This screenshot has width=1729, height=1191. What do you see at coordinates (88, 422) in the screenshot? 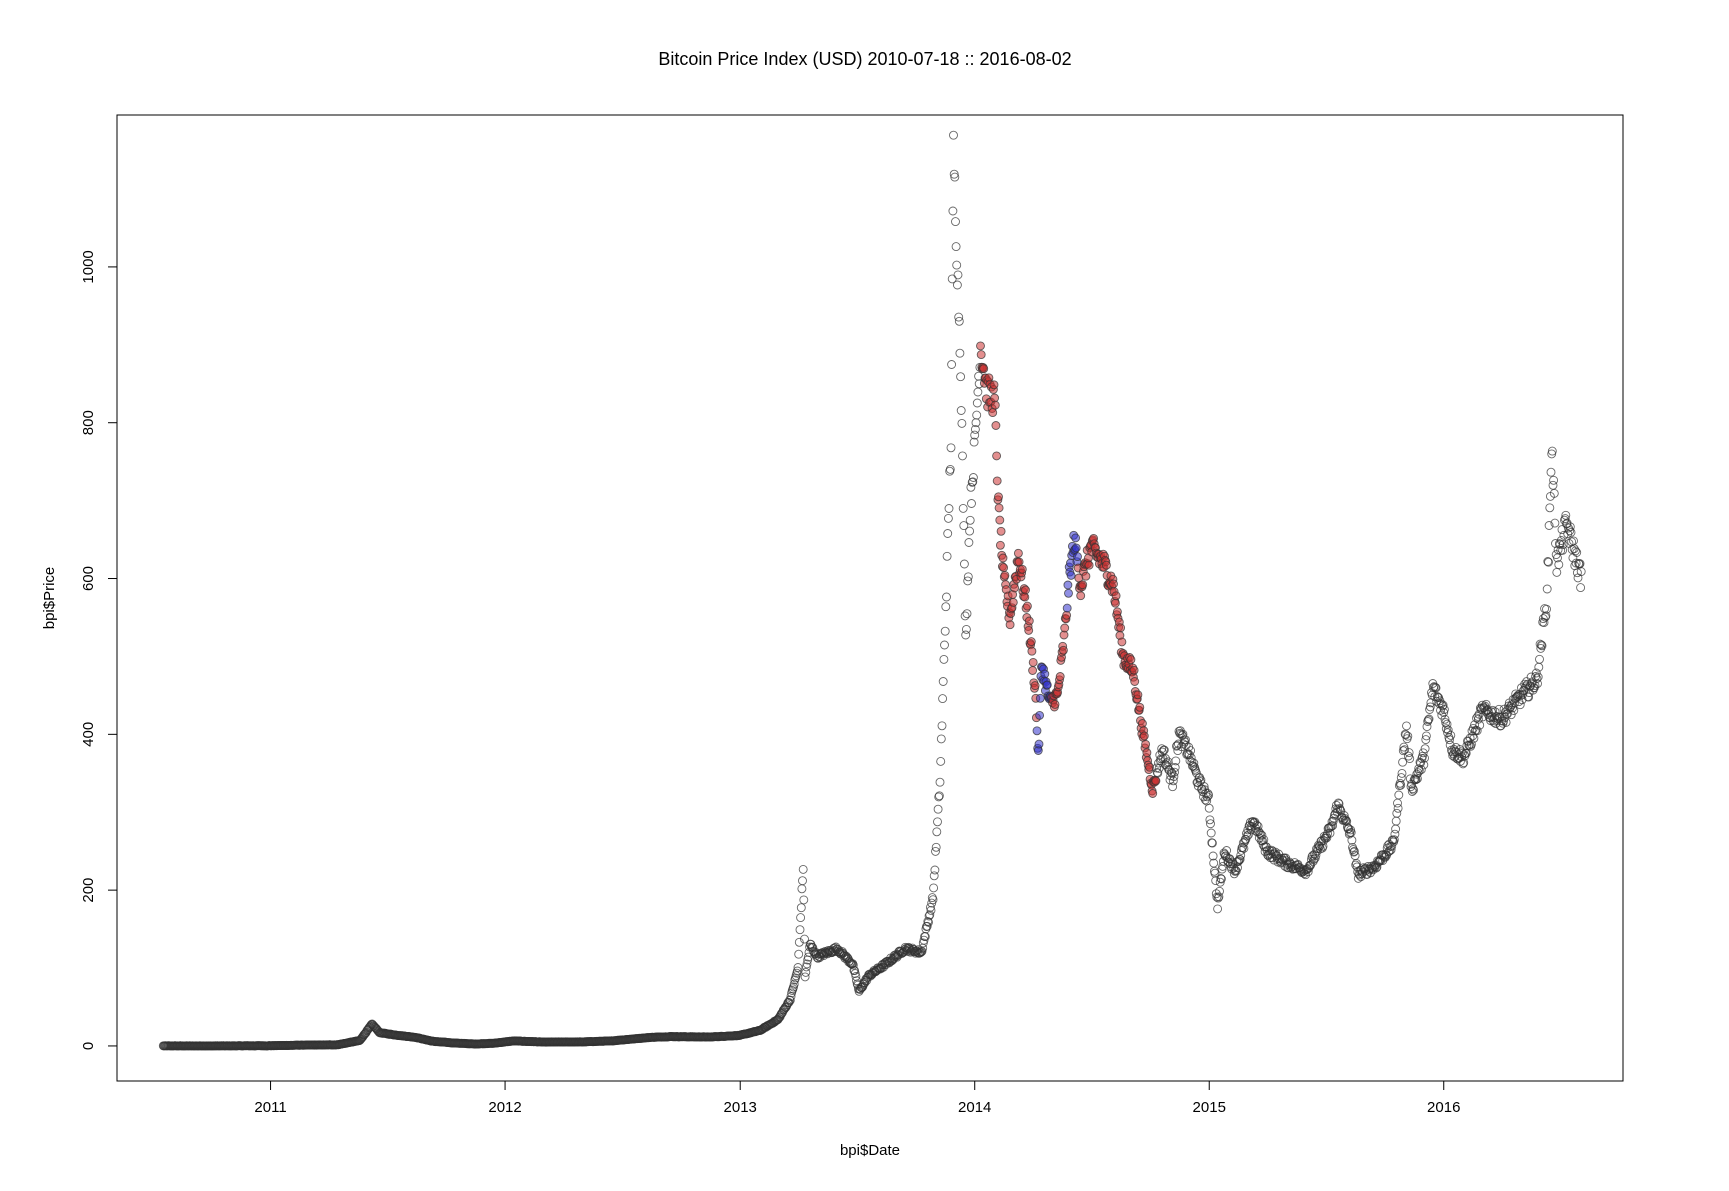
I see `y-tick-label: 800` at bounding box center [88, 422].